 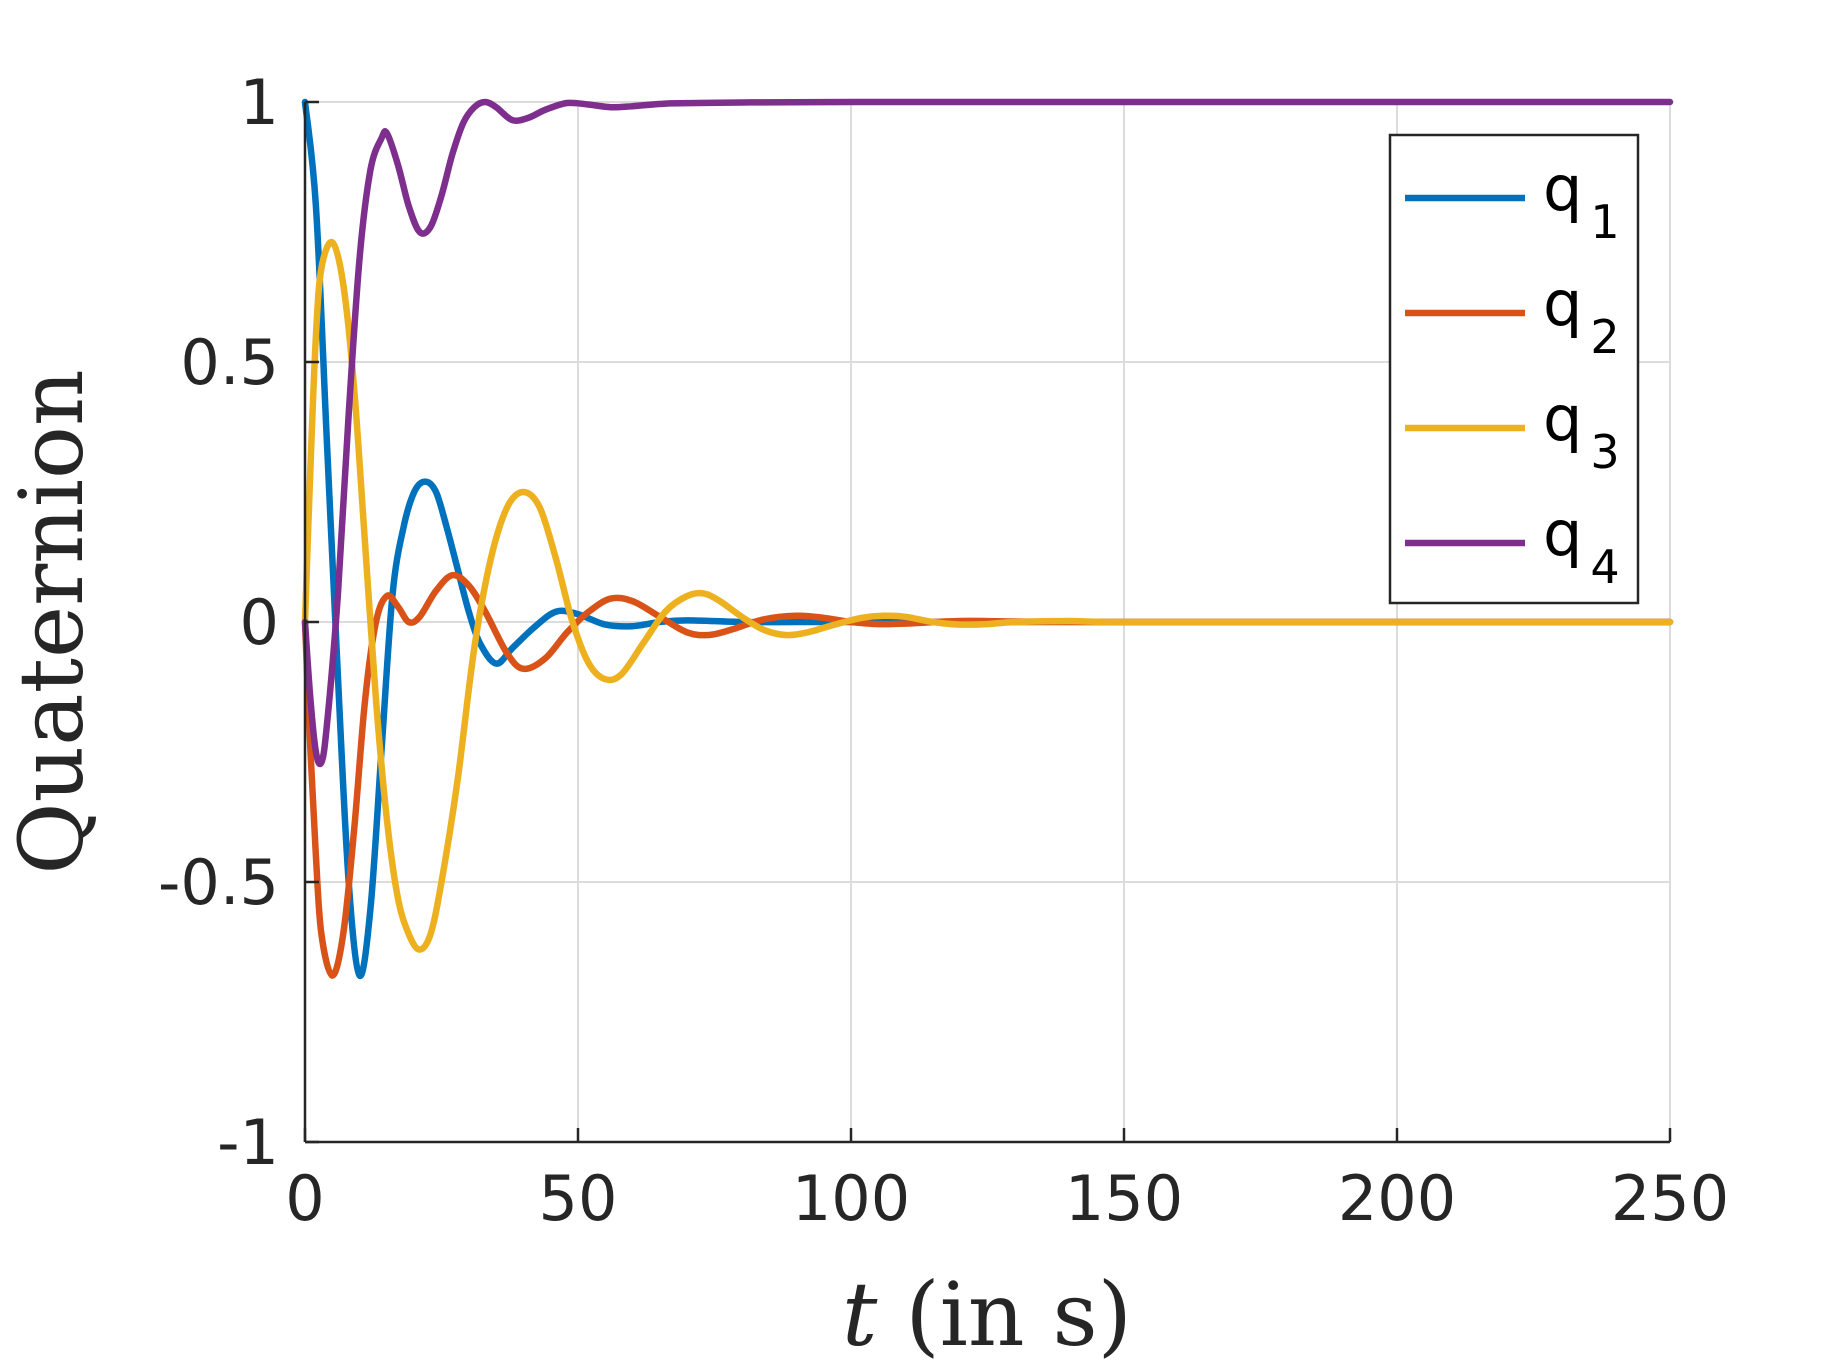 I want to click on x-axis-title: t (in s), so click(x=987, y=1311).